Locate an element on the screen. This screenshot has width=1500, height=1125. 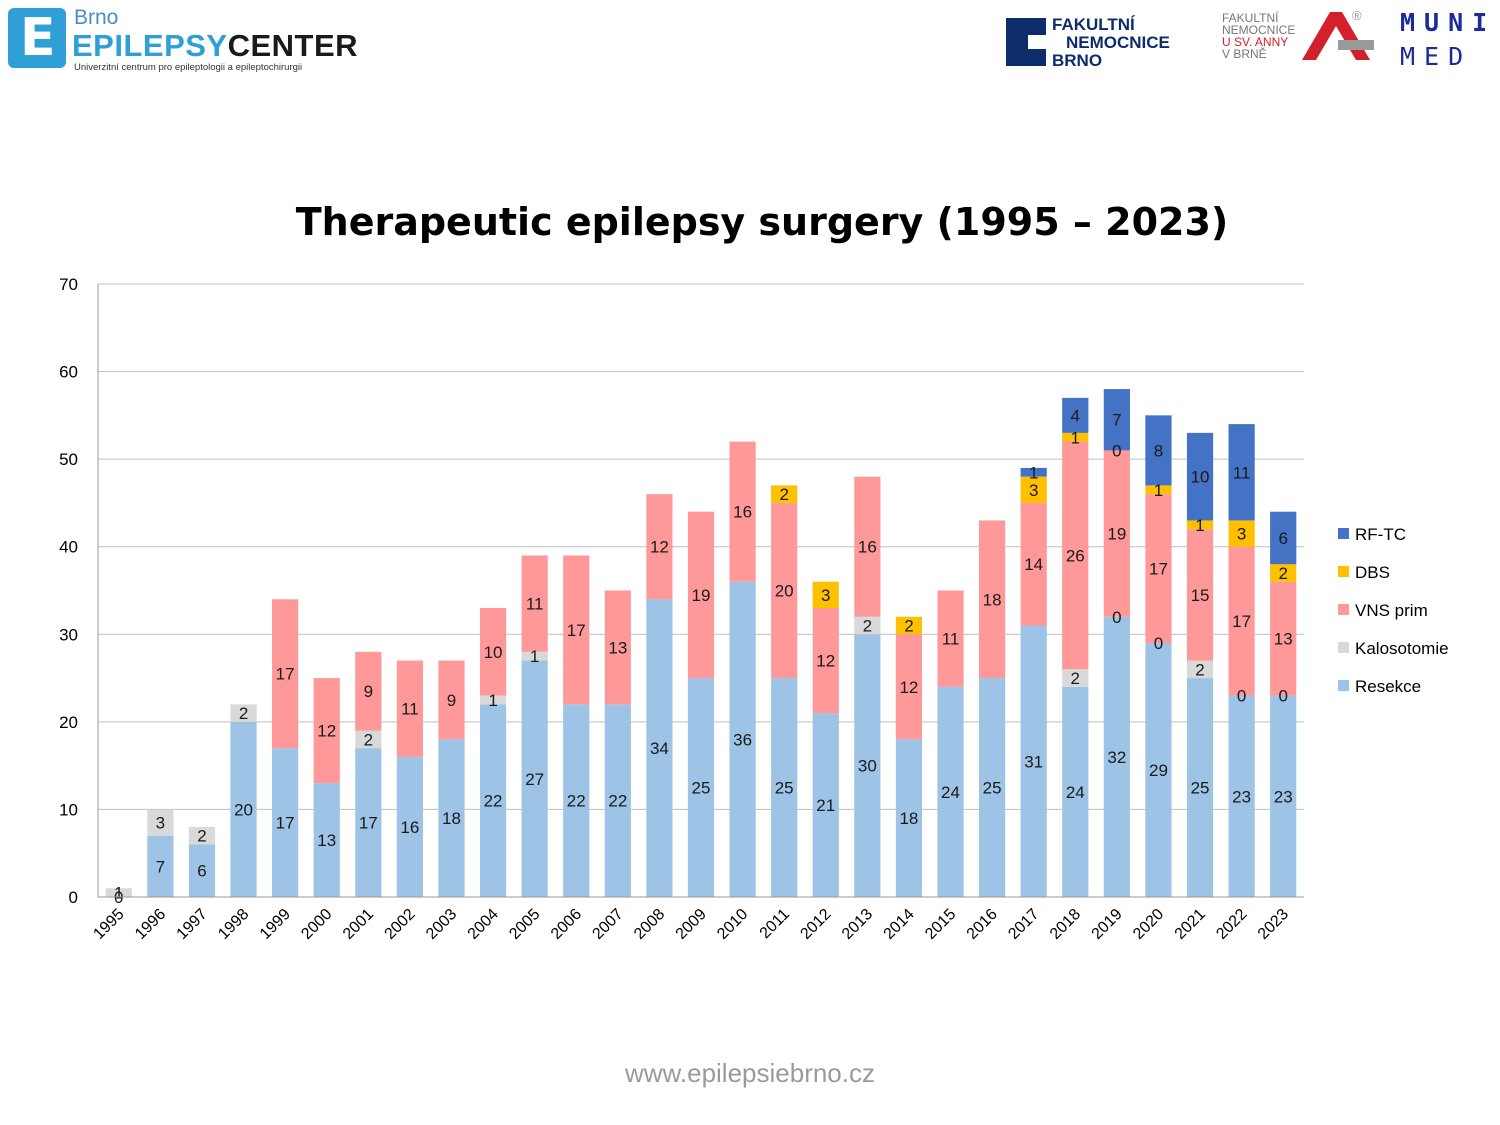
legend-label: Kalosotomie is located at coordinates (1402, 648).